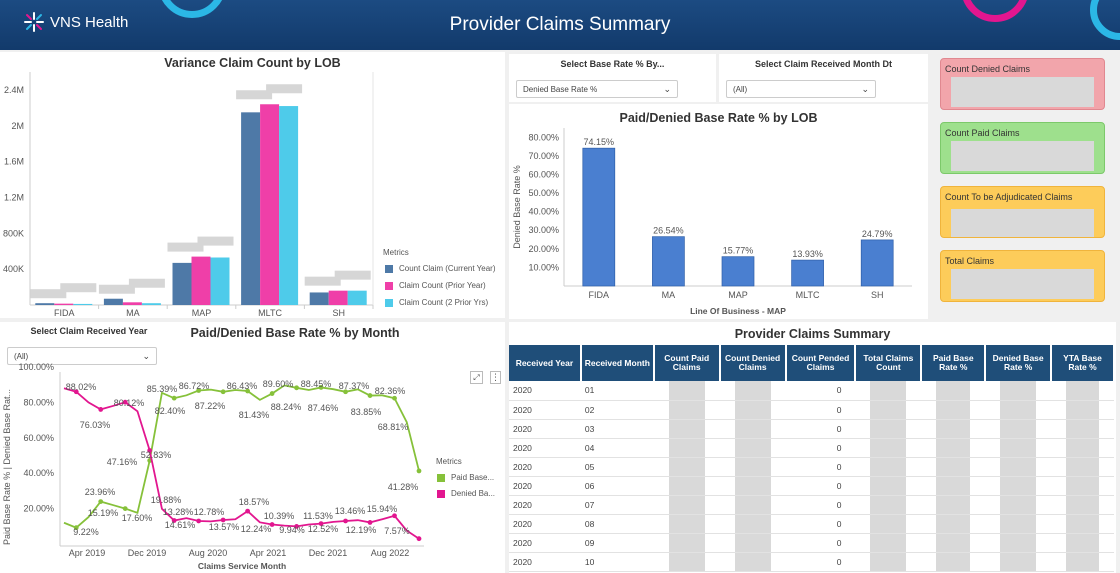  I want to click on table-row: 2020 01 0, so click(811, 391).